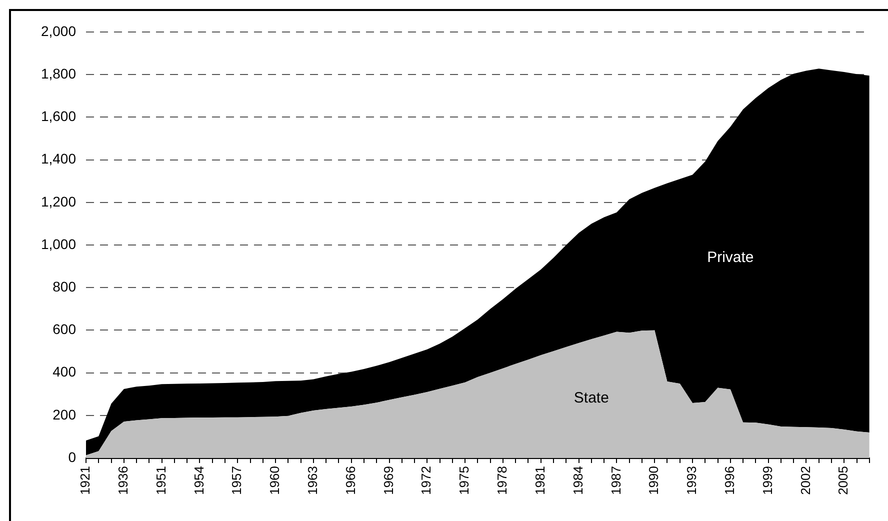  Describe the element at coordinates (58, 73) in the screenshot. I see `y-tick-label: 1,800` at that location.